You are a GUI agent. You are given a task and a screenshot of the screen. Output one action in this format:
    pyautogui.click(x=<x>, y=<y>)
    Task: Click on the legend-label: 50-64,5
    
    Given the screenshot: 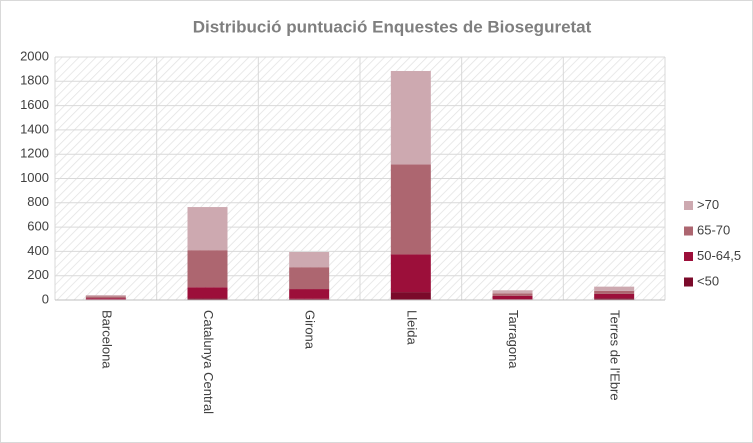 What is the action you would take?
    pyautogui.click(x=719, y=255)
    